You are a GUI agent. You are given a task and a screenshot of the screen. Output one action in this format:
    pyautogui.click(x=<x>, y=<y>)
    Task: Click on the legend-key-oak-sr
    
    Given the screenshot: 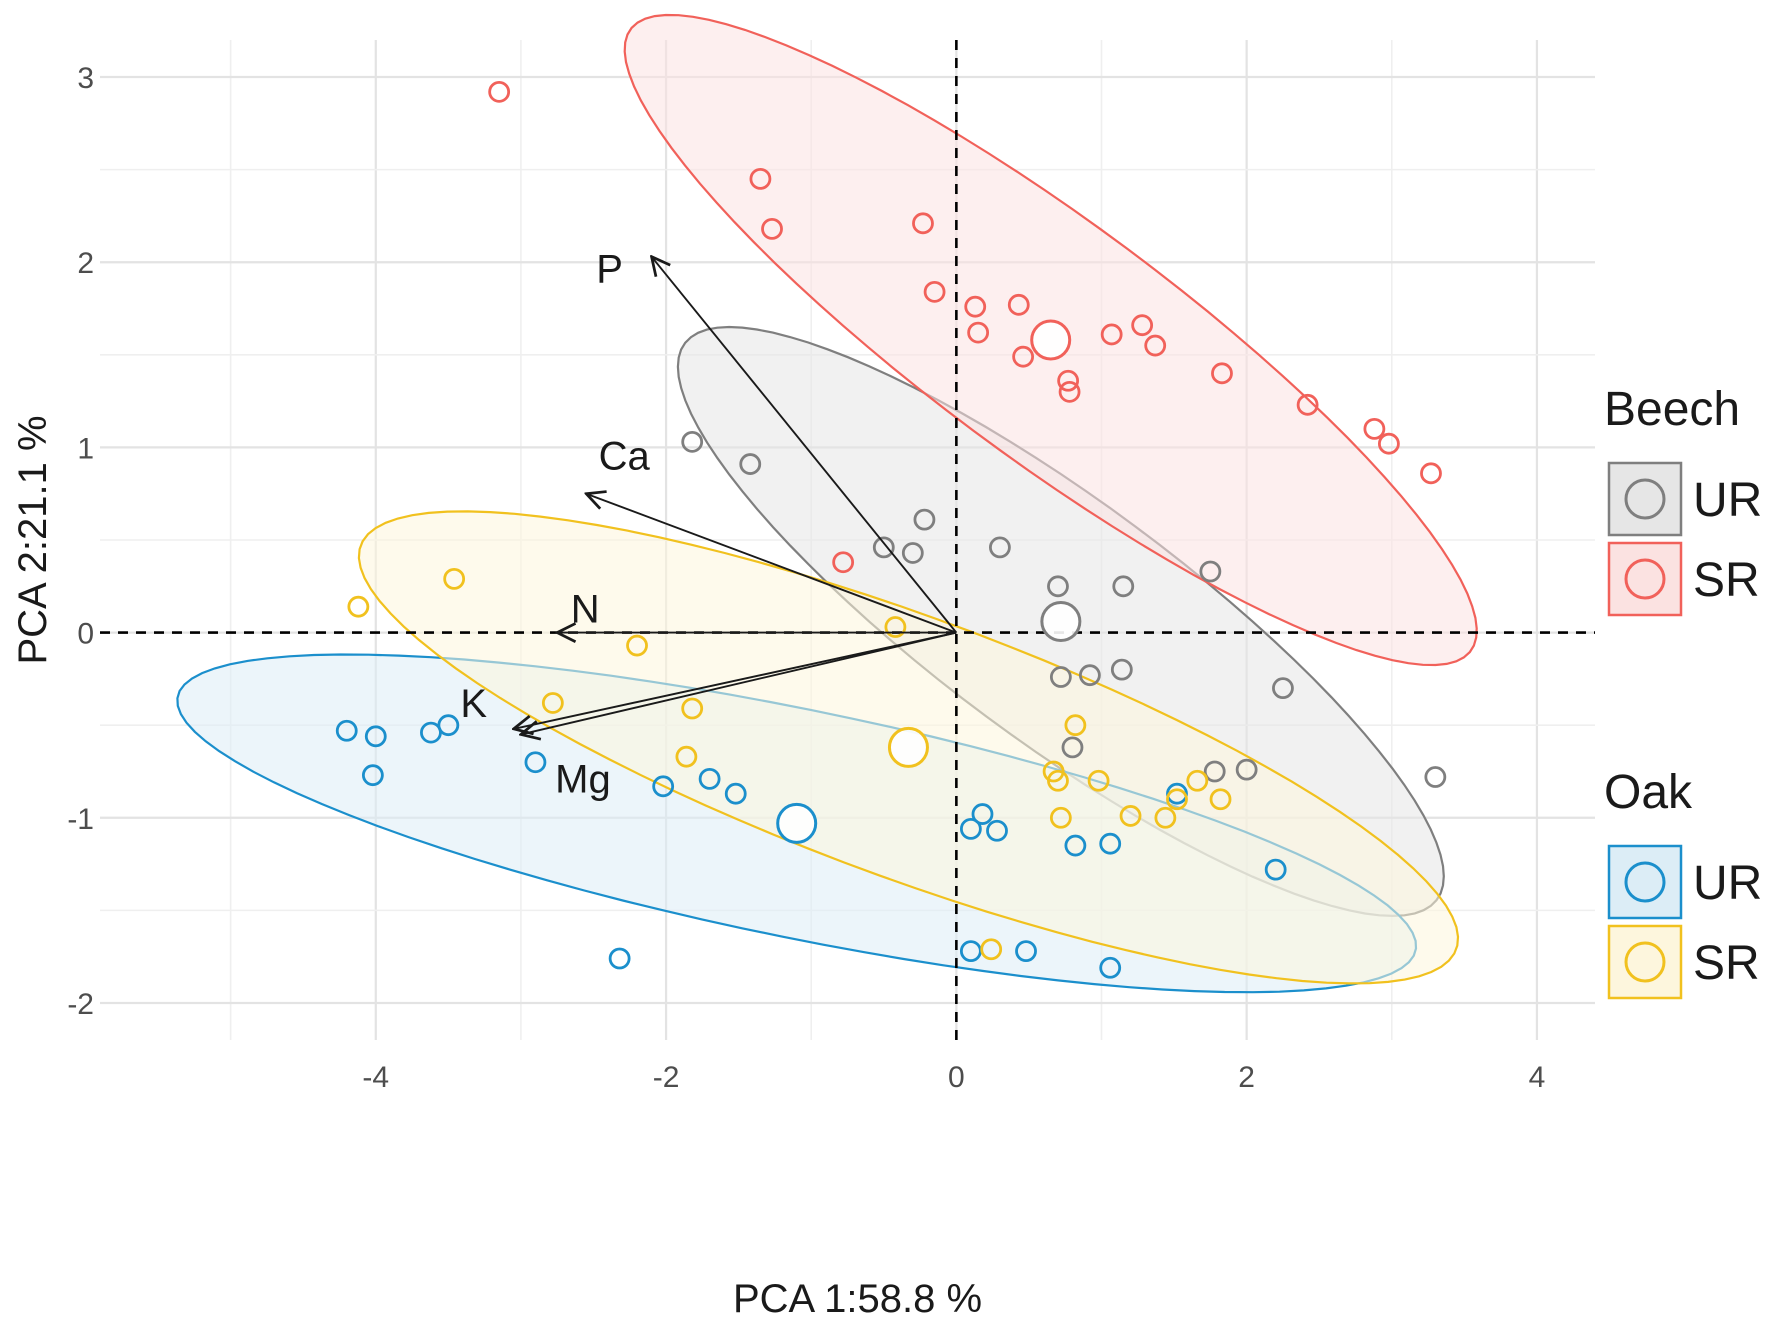 What is the action you would take?
    pyautogui.click(x=1645, y=962)
    